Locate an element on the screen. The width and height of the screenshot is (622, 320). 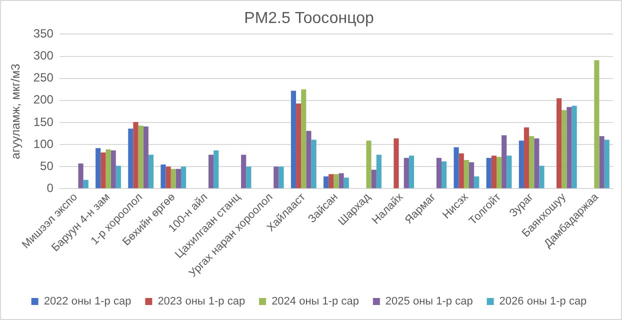
y-tick-label: 100 is located at coordinates (43, 143).